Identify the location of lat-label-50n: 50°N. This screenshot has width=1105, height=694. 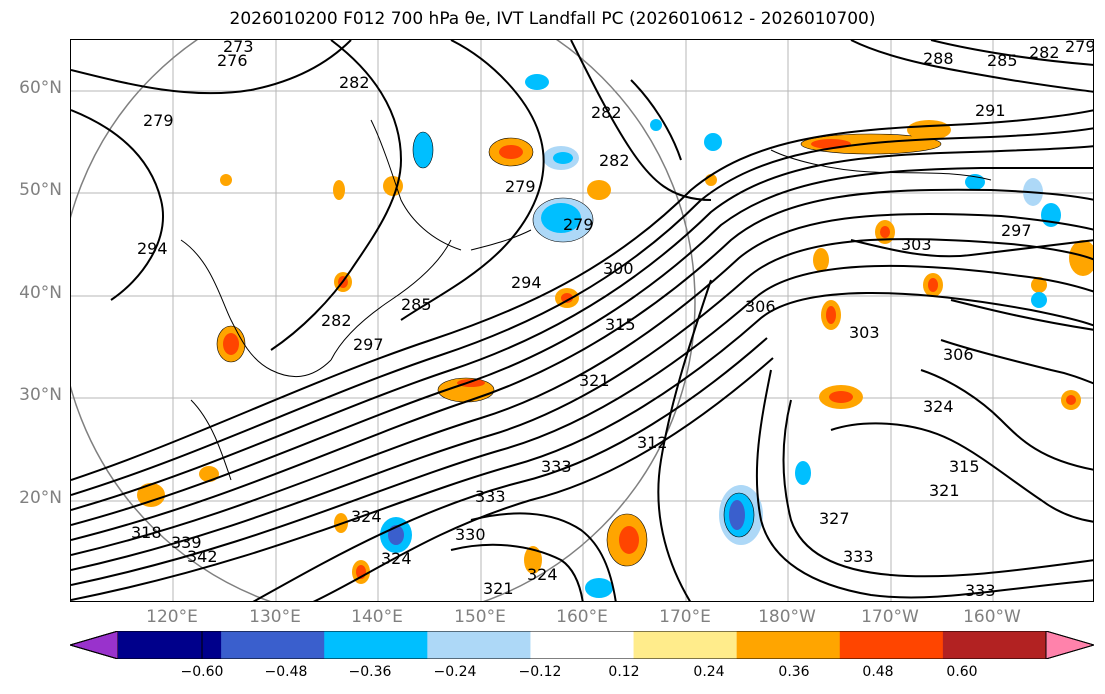
(40, 190).